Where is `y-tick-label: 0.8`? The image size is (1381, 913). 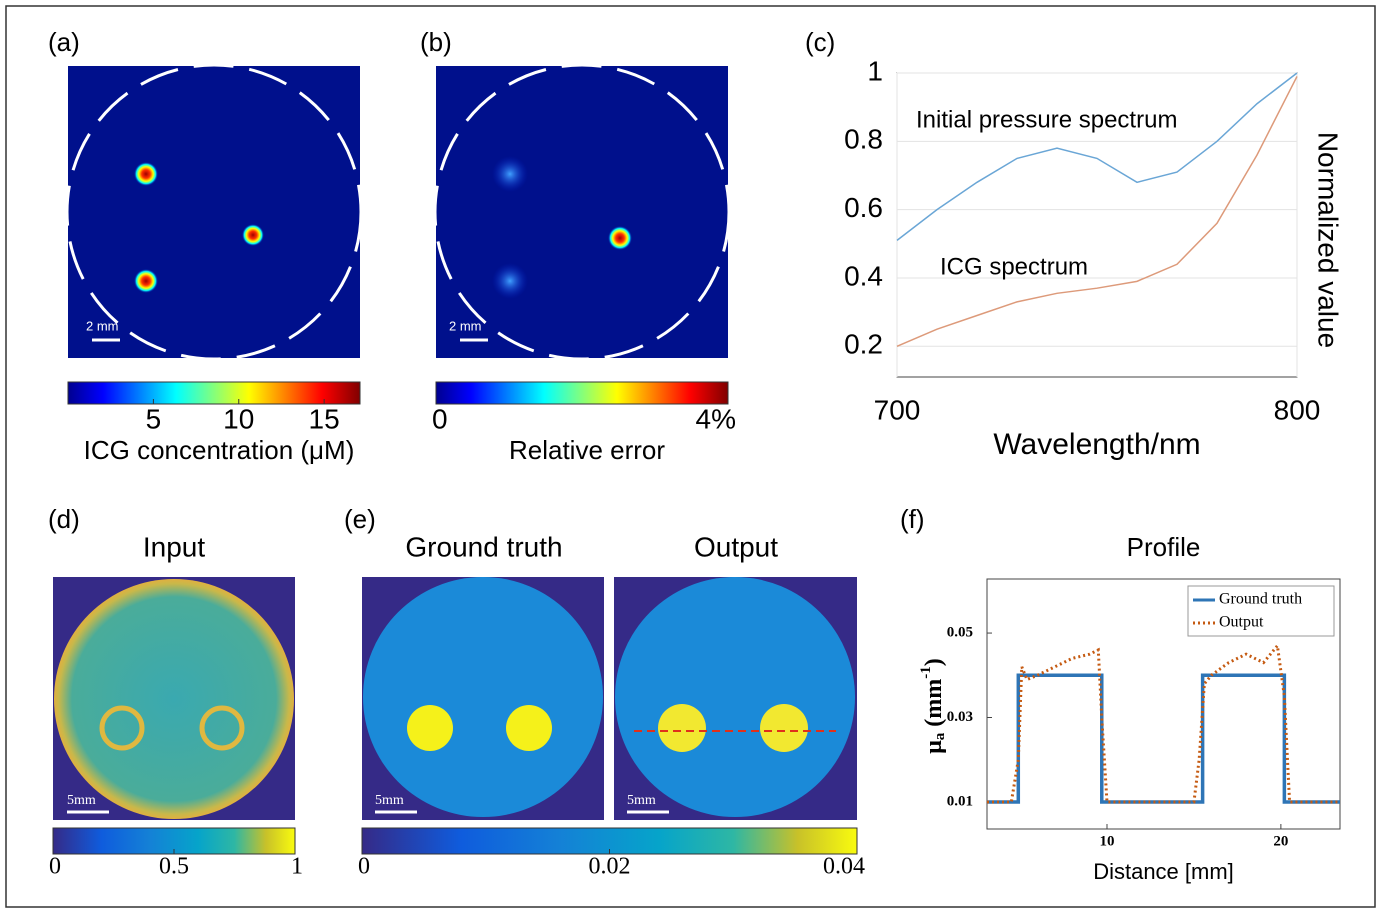 y-tick-label: 0.8 is located at coordinates (863, 139).